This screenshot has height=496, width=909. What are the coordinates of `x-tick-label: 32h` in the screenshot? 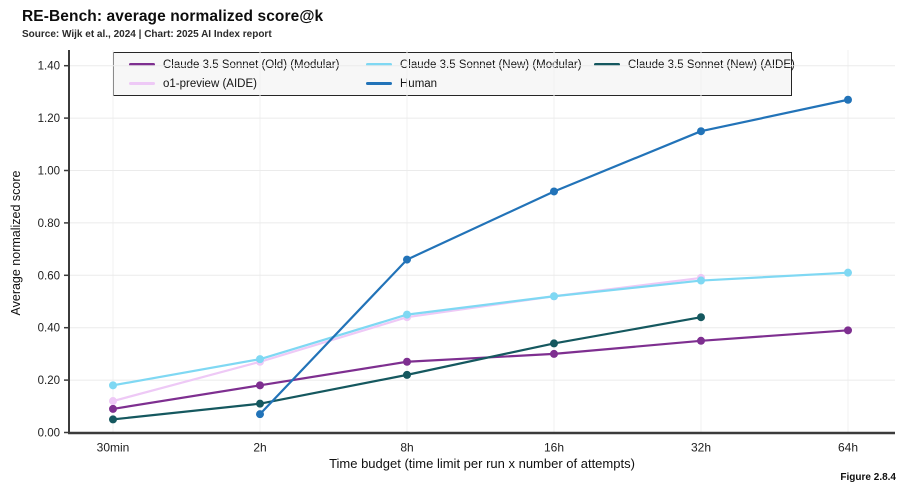 It's located at (701, 448).